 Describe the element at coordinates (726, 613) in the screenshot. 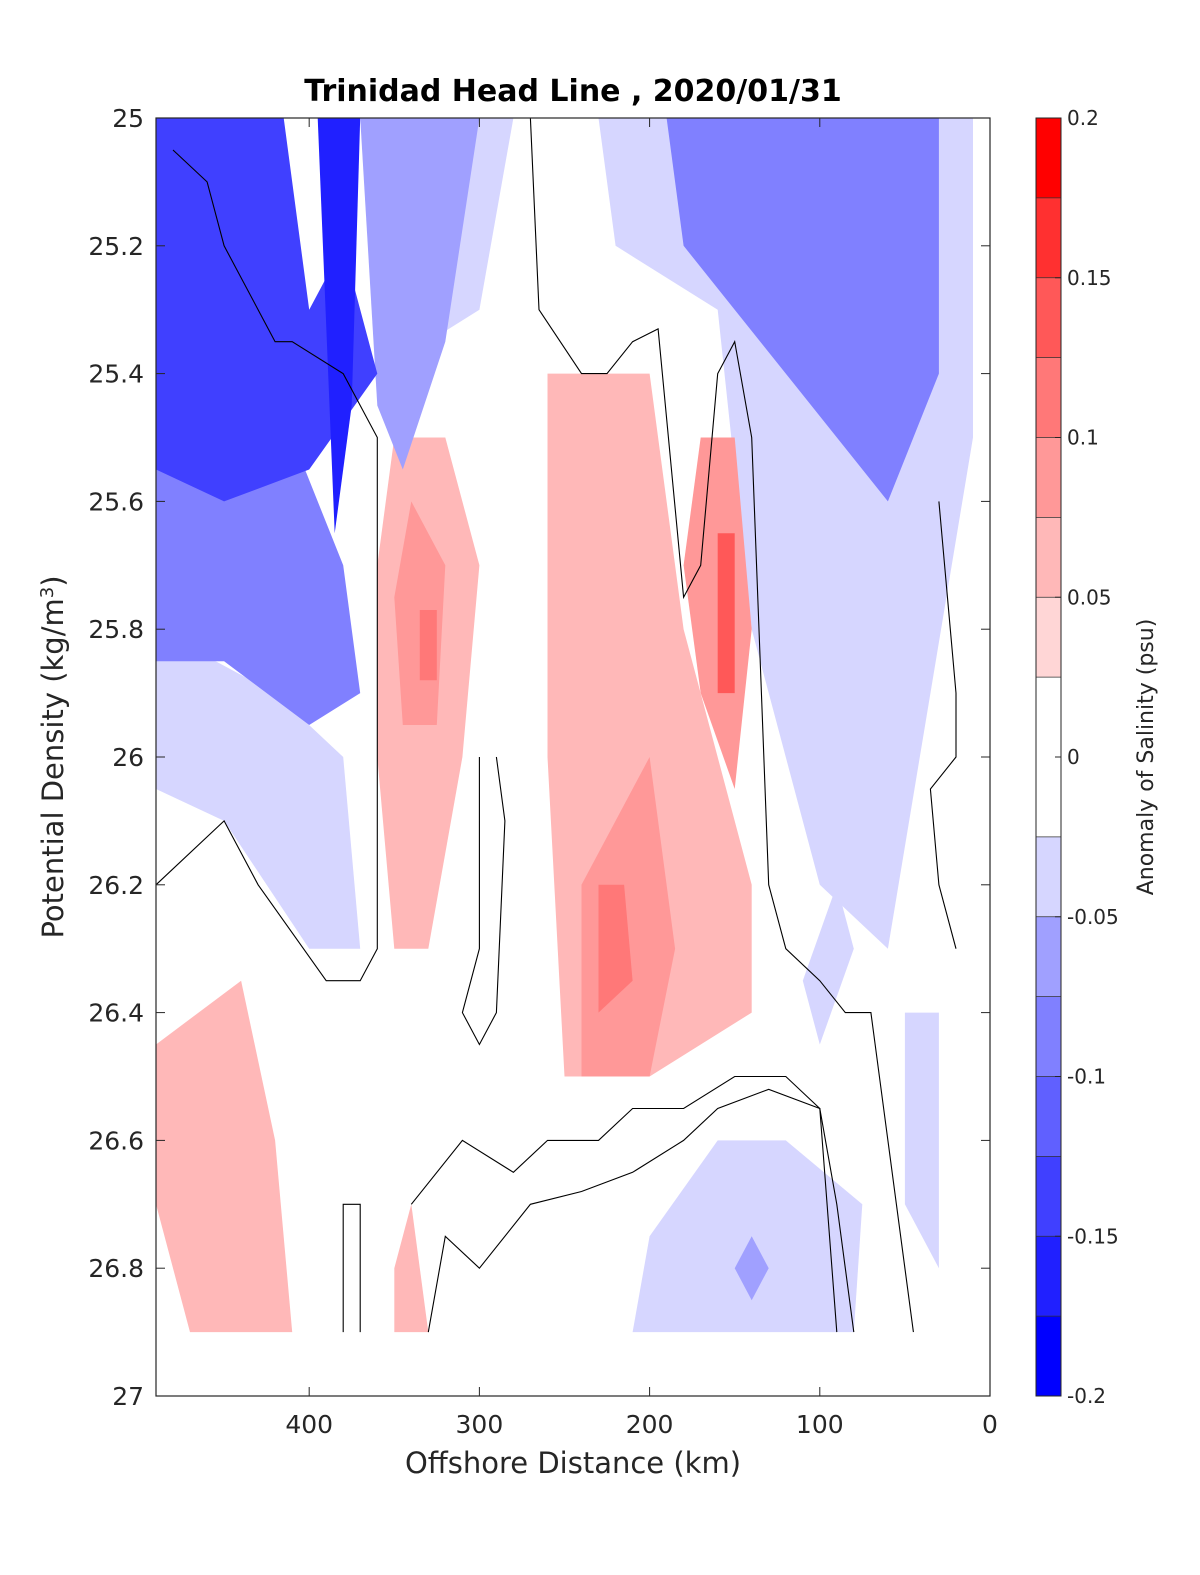

I see `region-positive-inshore-max` at that location.